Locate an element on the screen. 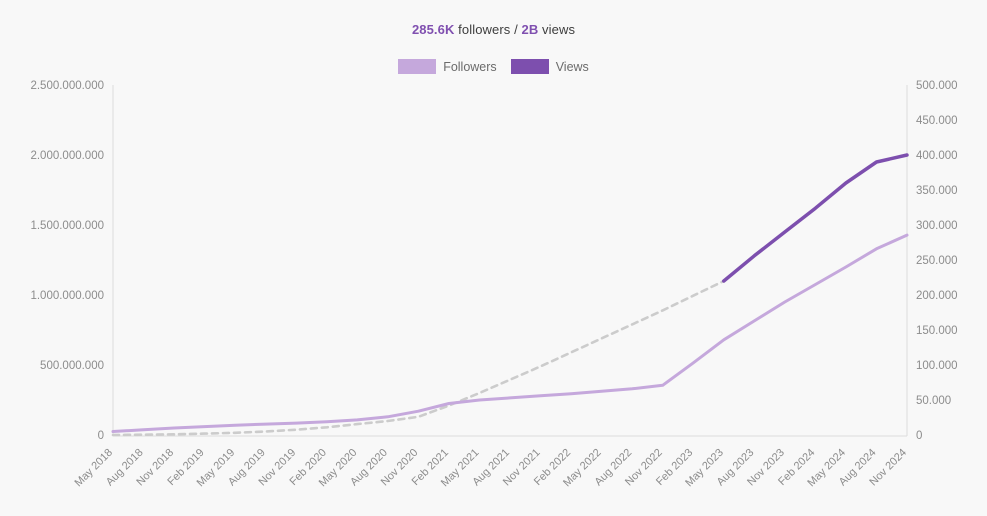  views-count: 2B is located at coordinates (530, 29).